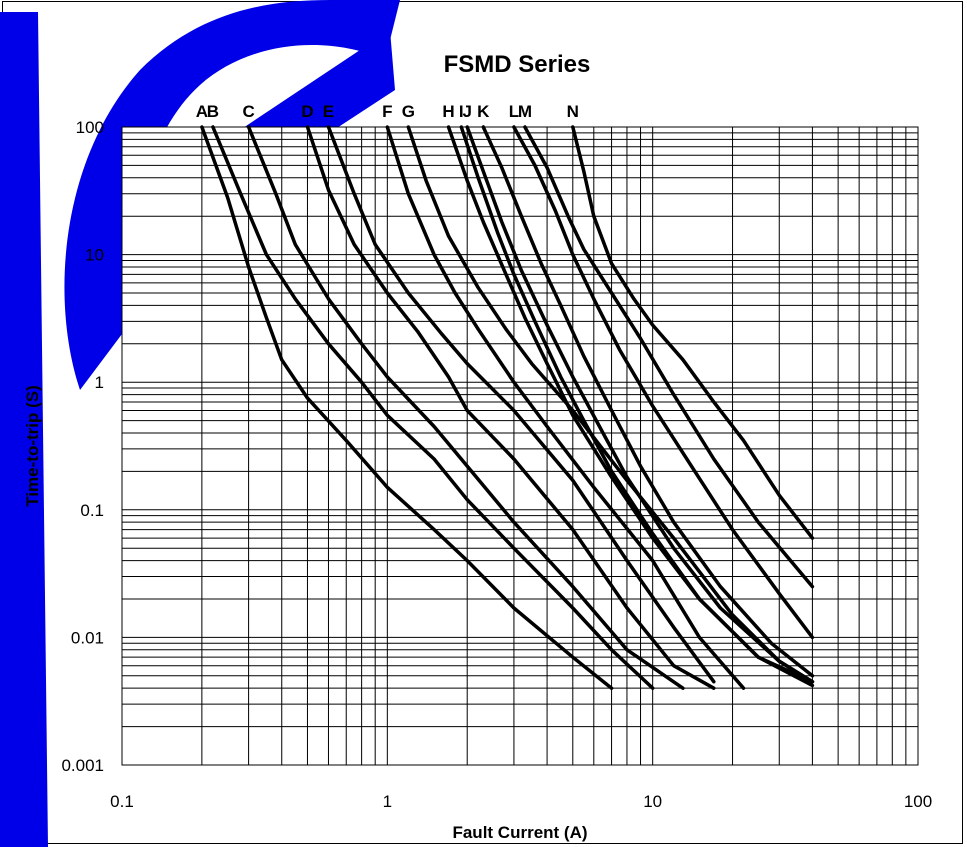 This screenshot has width=967, height=847. What do you see at coordinates (202, 111) in the screenshot?
I see `series-label-a: A` at bounding box center [202, 111].